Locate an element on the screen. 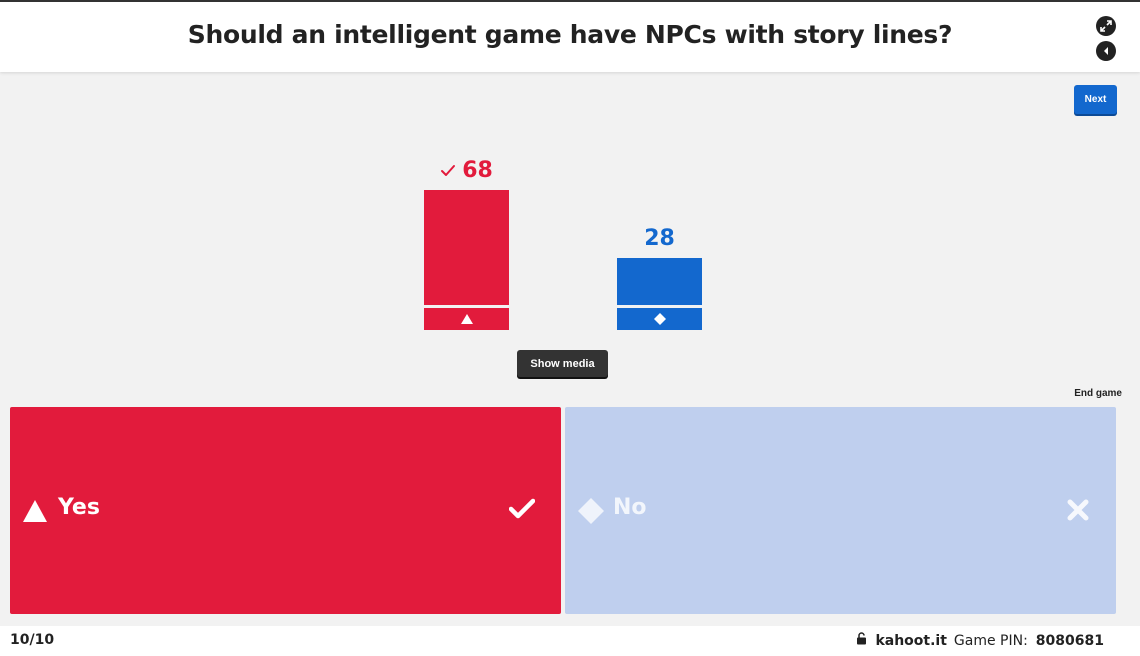 The image size is (1140, 656). show-media-button: Show media is located at coordinates (562, 363).